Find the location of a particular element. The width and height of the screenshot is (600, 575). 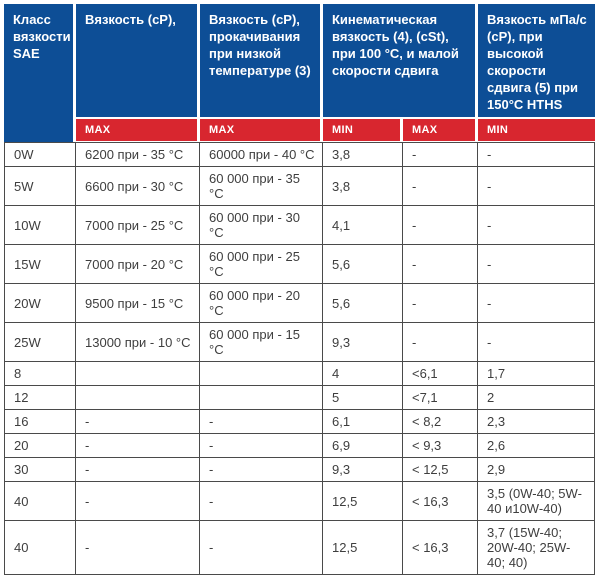

kinematic-min-cell: 6,1 is located at coordinates (363, 422).